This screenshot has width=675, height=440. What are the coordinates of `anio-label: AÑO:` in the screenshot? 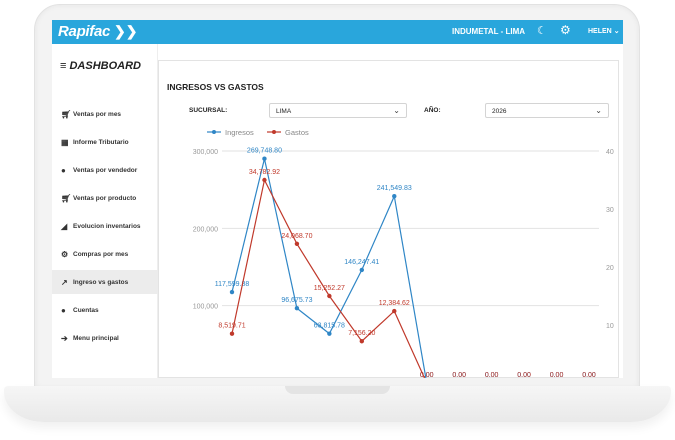 It's located at (432, 110).